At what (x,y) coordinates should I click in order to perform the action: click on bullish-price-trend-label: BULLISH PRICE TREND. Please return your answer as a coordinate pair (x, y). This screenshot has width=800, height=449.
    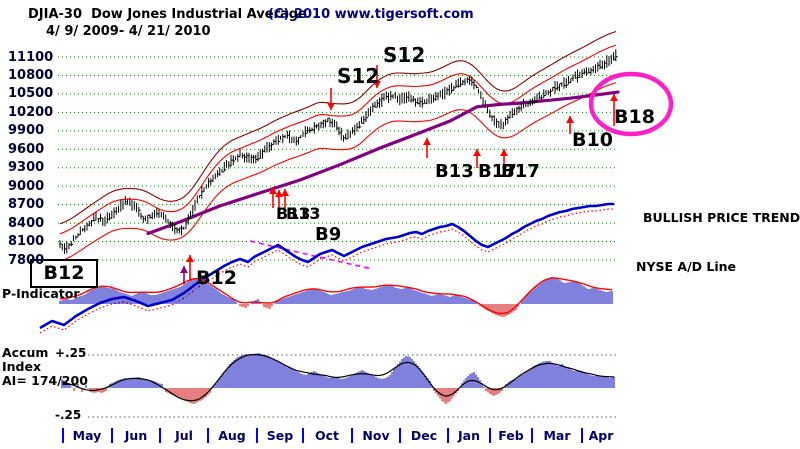
    Looking at the image, I should click on (721, 217).